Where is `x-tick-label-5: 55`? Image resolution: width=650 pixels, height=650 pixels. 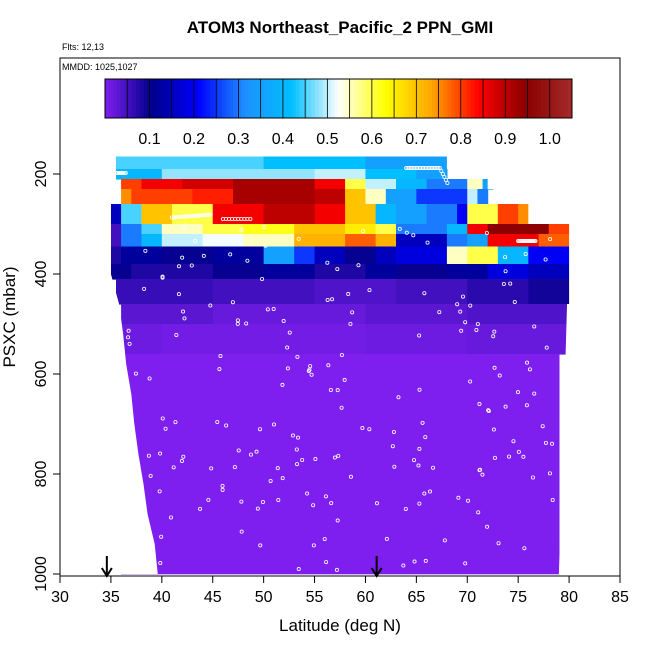 x-tick-label-5: 55 is located at coordinates (315, 597).